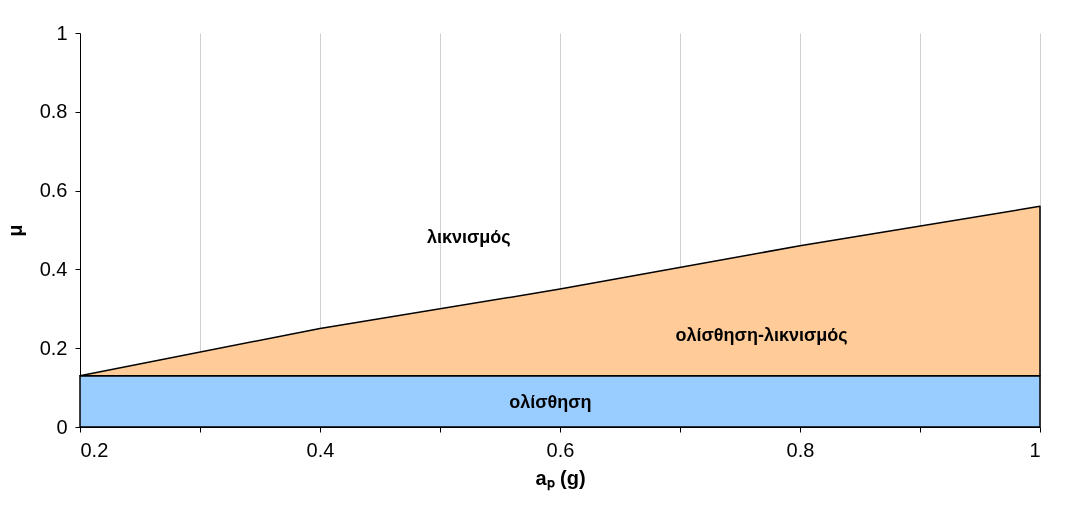 The width and height of the screenshot is (1078, 516). I want to click on annotation: ολίσθηση, so click(550, 402).